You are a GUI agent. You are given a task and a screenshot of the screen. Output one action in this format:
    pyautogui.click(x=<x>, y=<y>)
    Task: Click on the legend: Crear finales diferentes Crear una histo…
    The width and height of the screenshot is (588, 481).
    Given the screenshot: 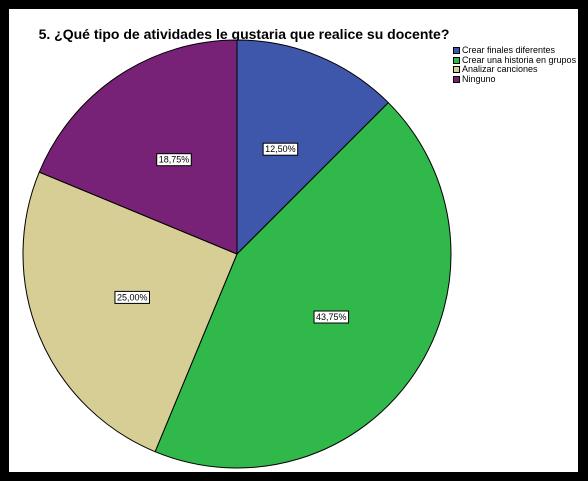 What is the action you would take?
    pyautogui.click(x=515, y=65)
    